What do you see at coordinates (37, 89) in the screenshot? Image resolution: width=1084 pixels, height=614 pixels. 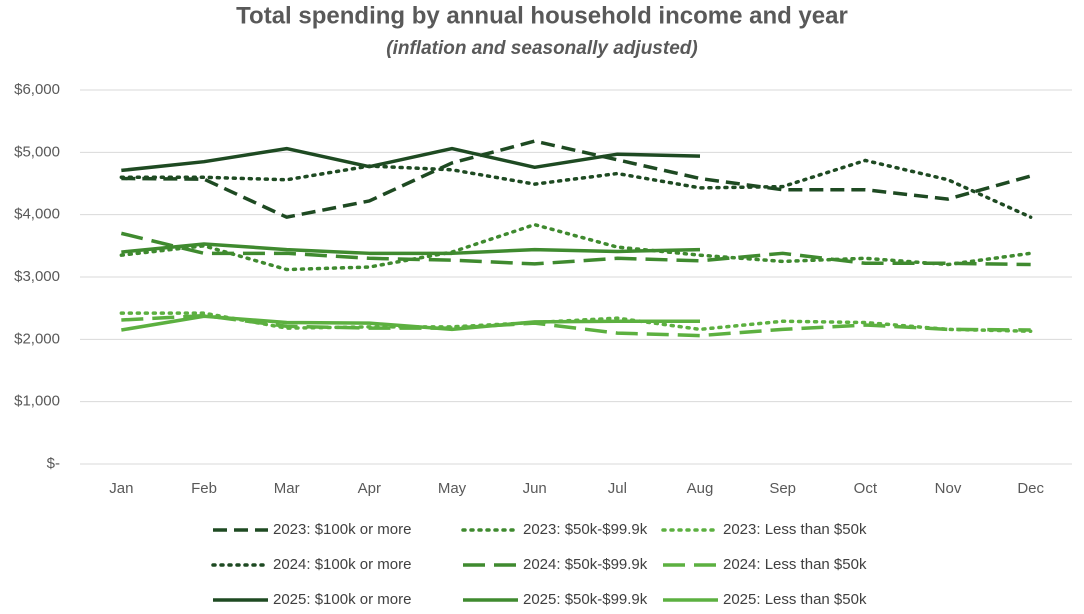 I see `y-tick-label: $6,000` at bounding box center [37, 89].